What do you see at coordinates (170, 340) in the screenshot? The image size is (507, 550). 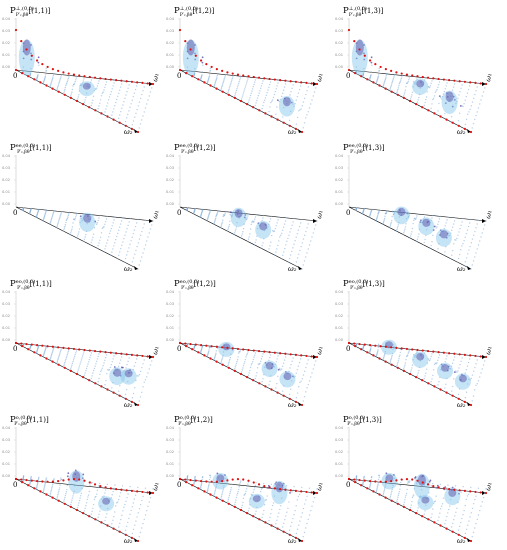 I see `z-tick-label: 0.00` at bounding box center [170, 340].